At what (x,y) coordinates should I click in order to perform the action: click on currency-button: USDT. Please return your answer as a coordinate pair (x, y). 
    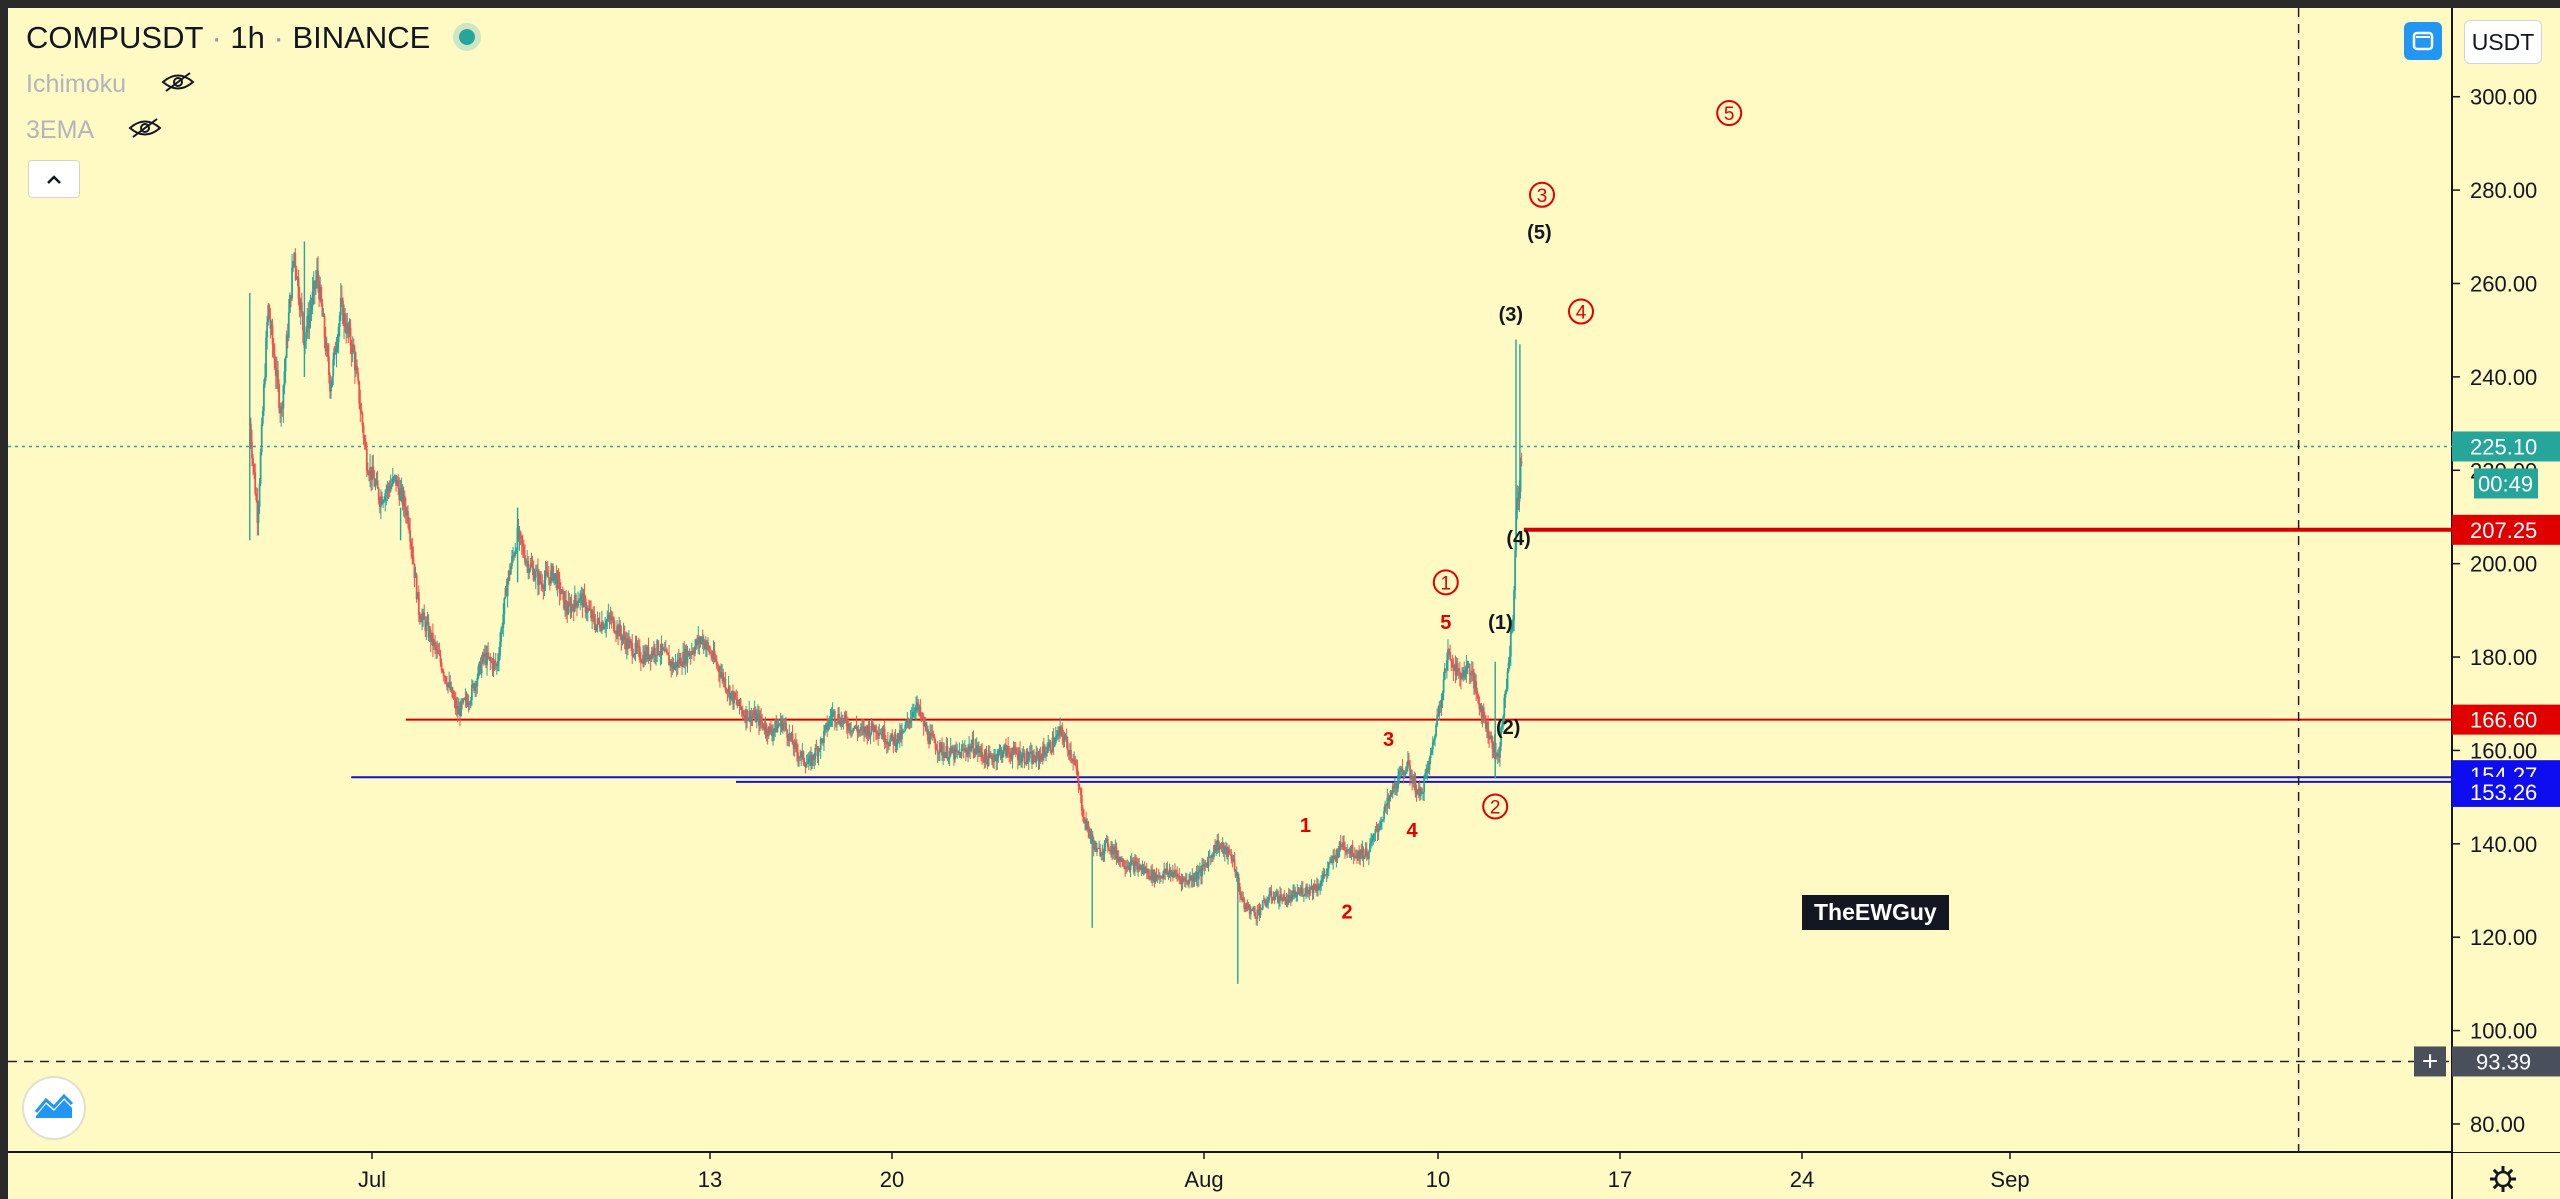
    Looking at the image, I should click on (2503, 42).